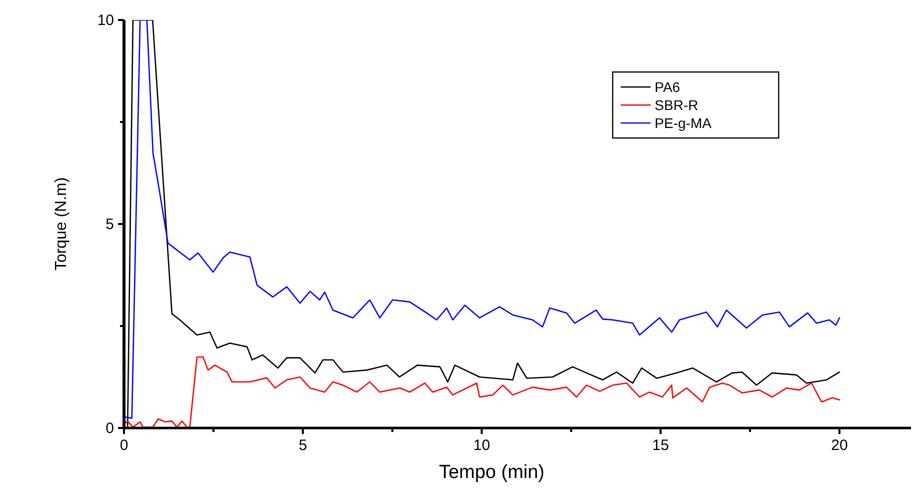 The height and width of the screenshot is (491, 920). What do you see at coordinates (683, 123) in the screenshot?
I see `legend-label: PE-g-MA` at bounding box center [683, 123].